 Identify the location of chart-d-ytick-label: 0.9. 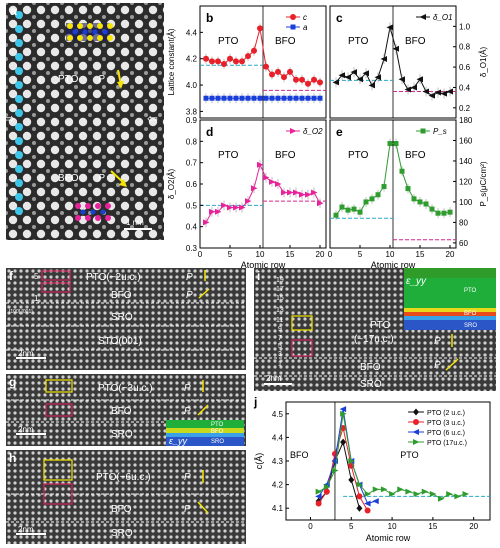
(192, 120).